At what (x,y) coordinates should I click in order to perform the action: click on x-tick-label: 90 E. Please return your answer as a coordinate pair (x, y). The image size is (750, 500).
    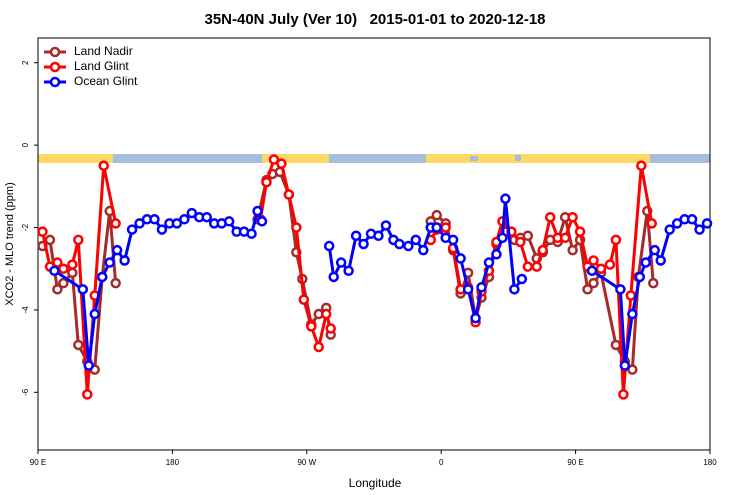
    Looking at the image, I should click on (38, 462).